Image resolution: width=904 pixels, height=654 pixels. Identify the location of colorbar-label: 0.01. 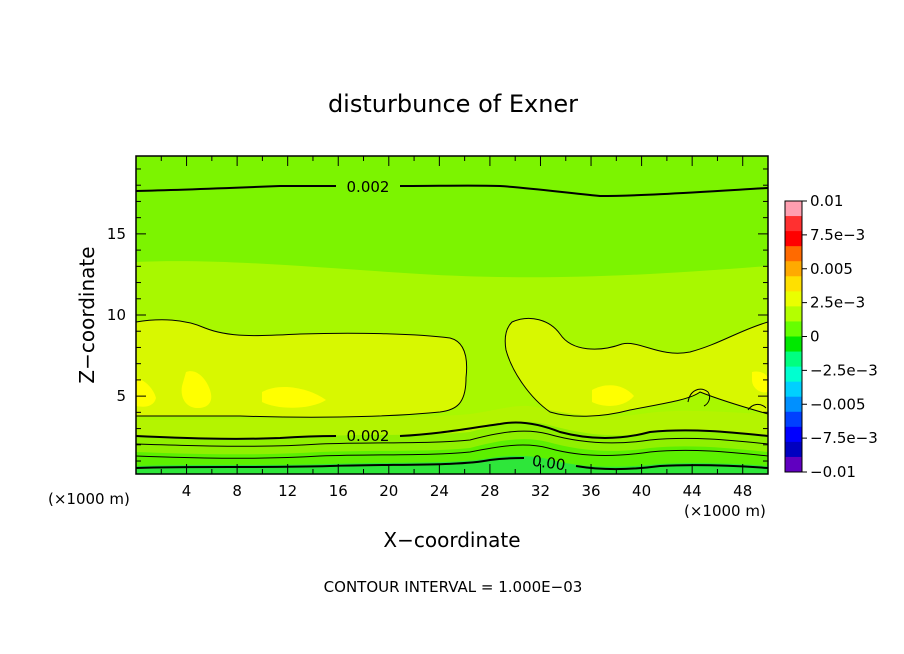
(826, 201).